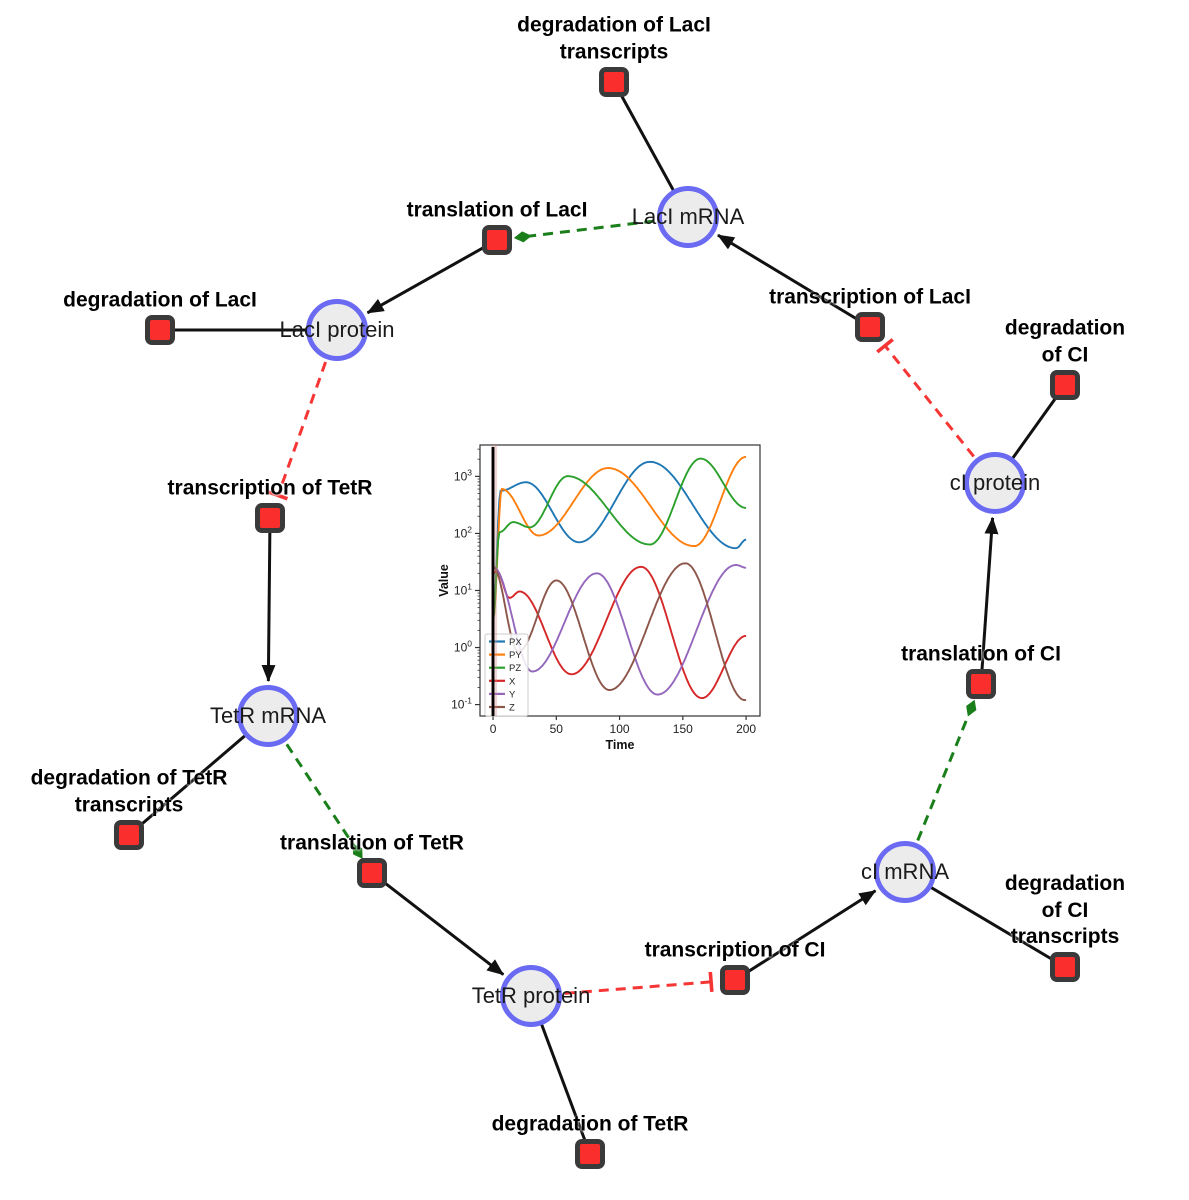  What do you see at coordinates (497, 240) in the screenshot?
I see `reaction-node-translation-of-laci` at bounding box center [497, 240].